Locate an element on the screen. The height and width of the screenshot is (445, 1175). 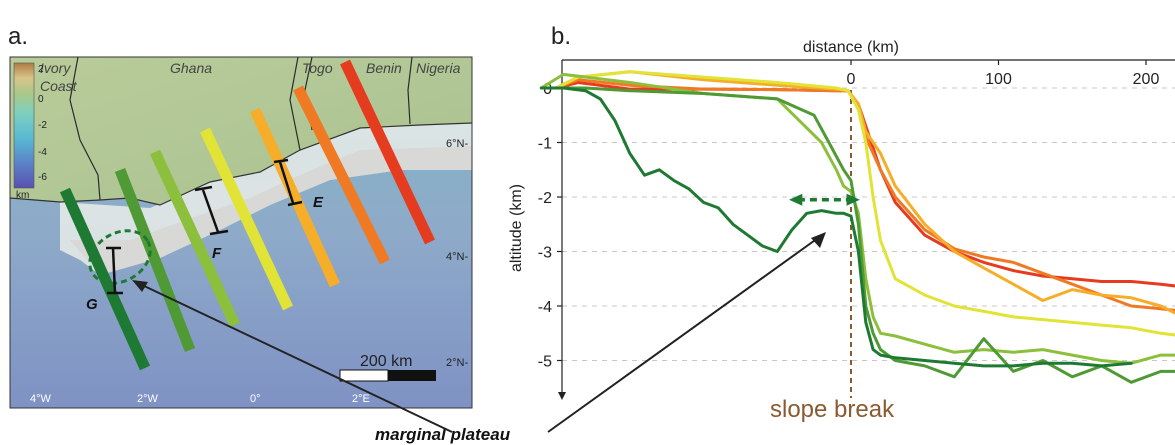
country-ghana: Ghana is located at coordinates (191, 68).